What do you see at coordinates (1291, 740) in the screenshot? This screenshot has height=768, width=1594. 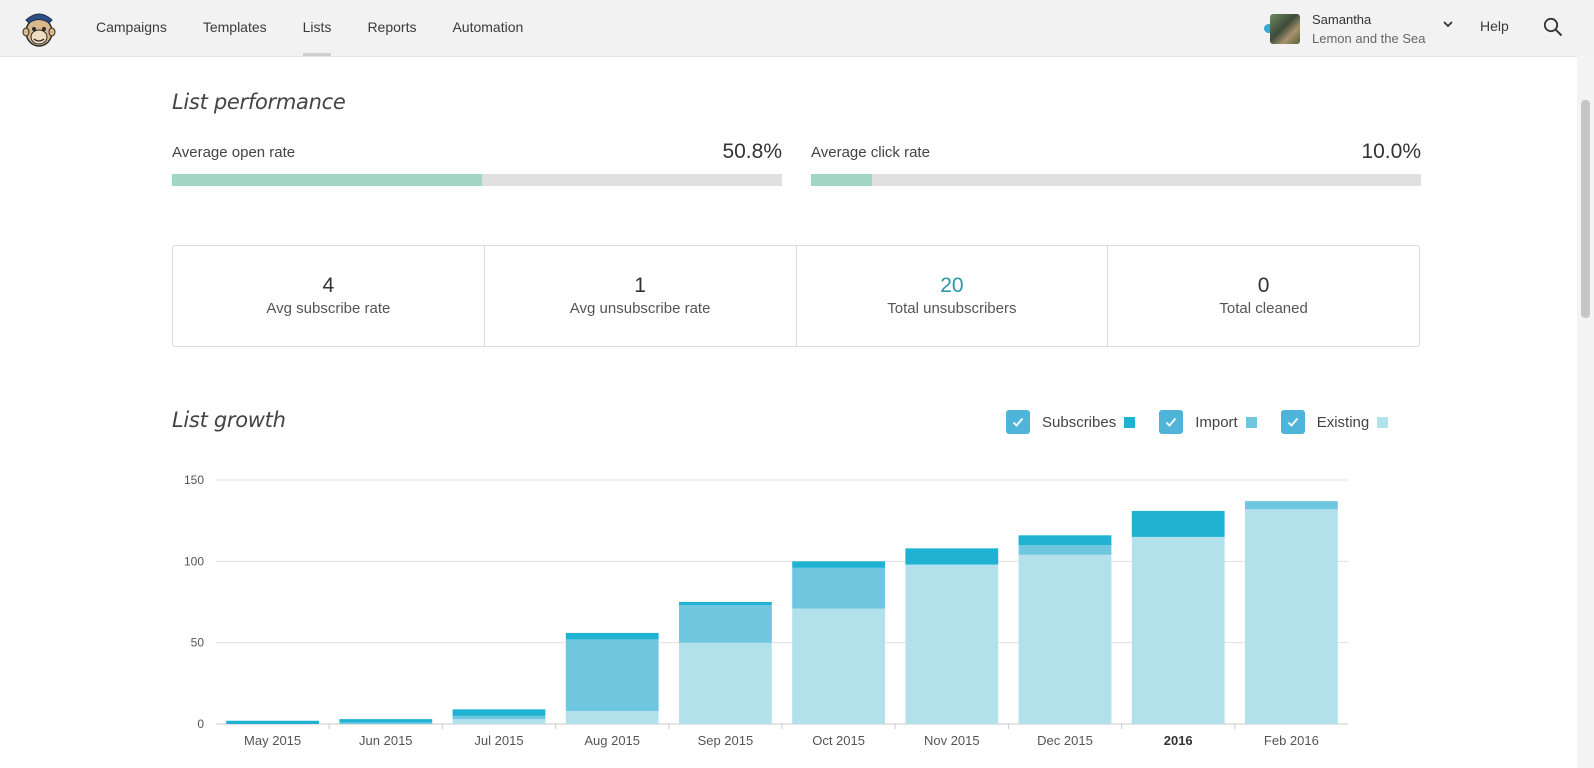 I see `x-tick-label: Feb 2016` at bounding box center [1291, 740].